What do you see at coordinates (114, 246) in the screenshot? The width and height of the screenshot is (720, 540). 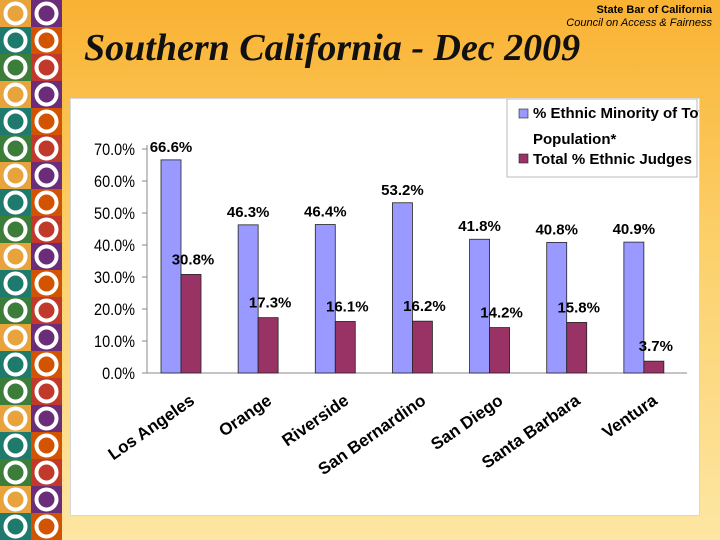 I see `y-tick-label: 40.0%` at bounding box center [114, 246].